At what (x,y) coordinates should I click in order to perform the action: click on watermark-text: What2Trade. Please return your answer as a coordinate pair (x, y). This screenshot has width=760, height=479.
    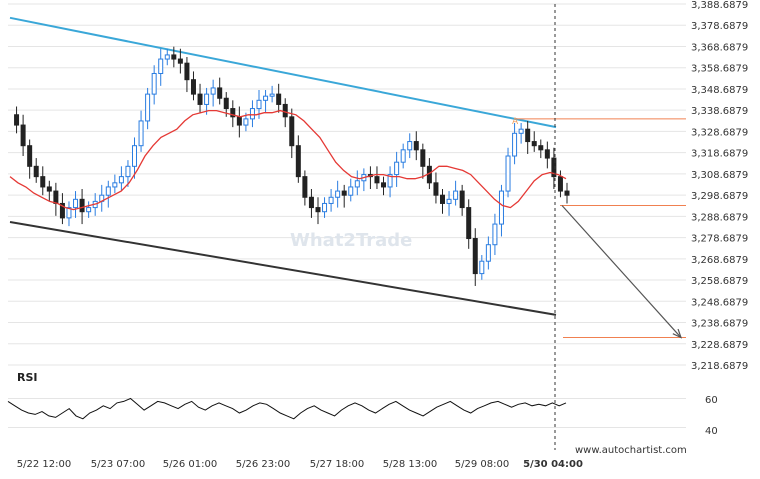
    Looking at the image, I should click on (351, 240).